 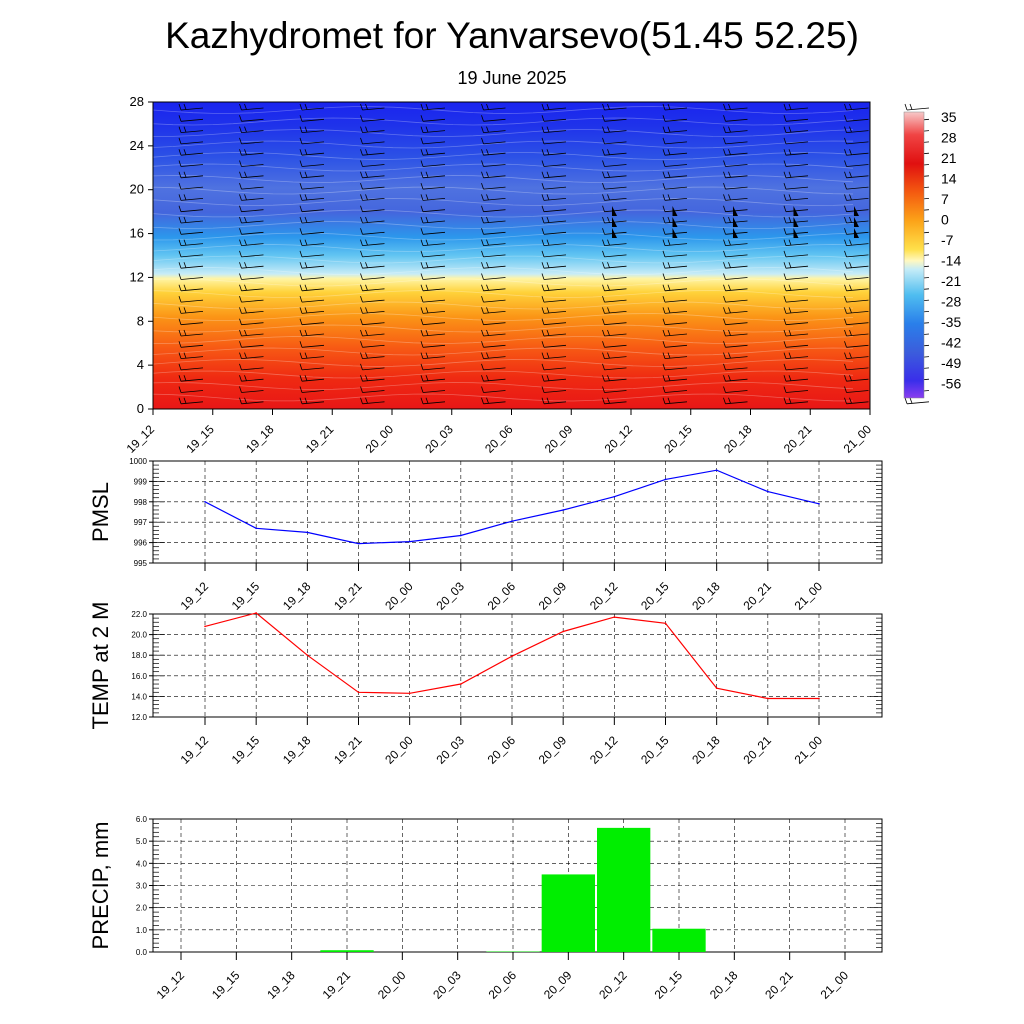 What do you see at coordinates (949, 179) in the screenshot?
I see `colorbar-label: 14` at bounding box center [949, 179].